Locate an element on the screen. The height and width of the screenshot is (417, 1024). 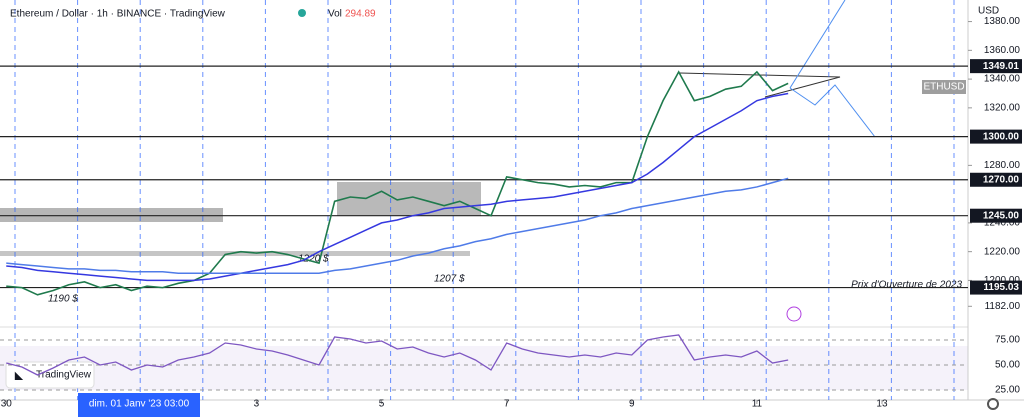
level-label: 1300.00 is located at coordinates (1001, 136).